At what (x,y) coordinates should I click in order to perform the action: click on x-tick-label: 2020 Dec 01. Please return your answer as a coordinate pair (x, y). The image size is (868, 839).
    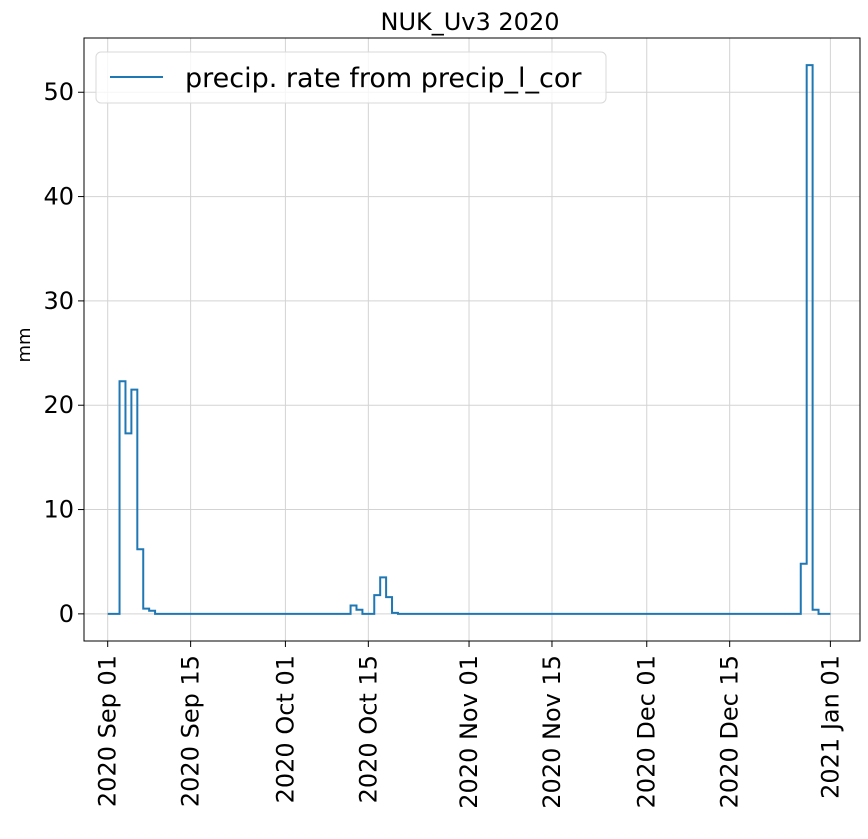
    Looking at the image, I should click on (647, 731).